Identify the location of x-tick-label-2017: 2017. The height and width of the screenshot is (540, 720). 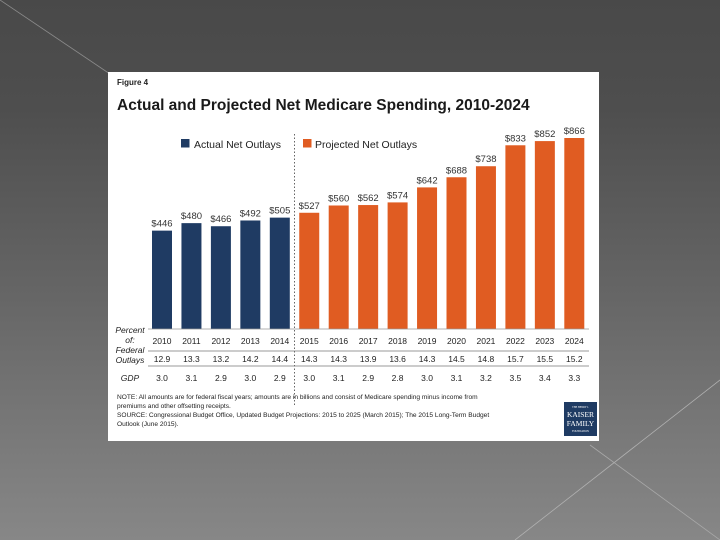
(368, 341).